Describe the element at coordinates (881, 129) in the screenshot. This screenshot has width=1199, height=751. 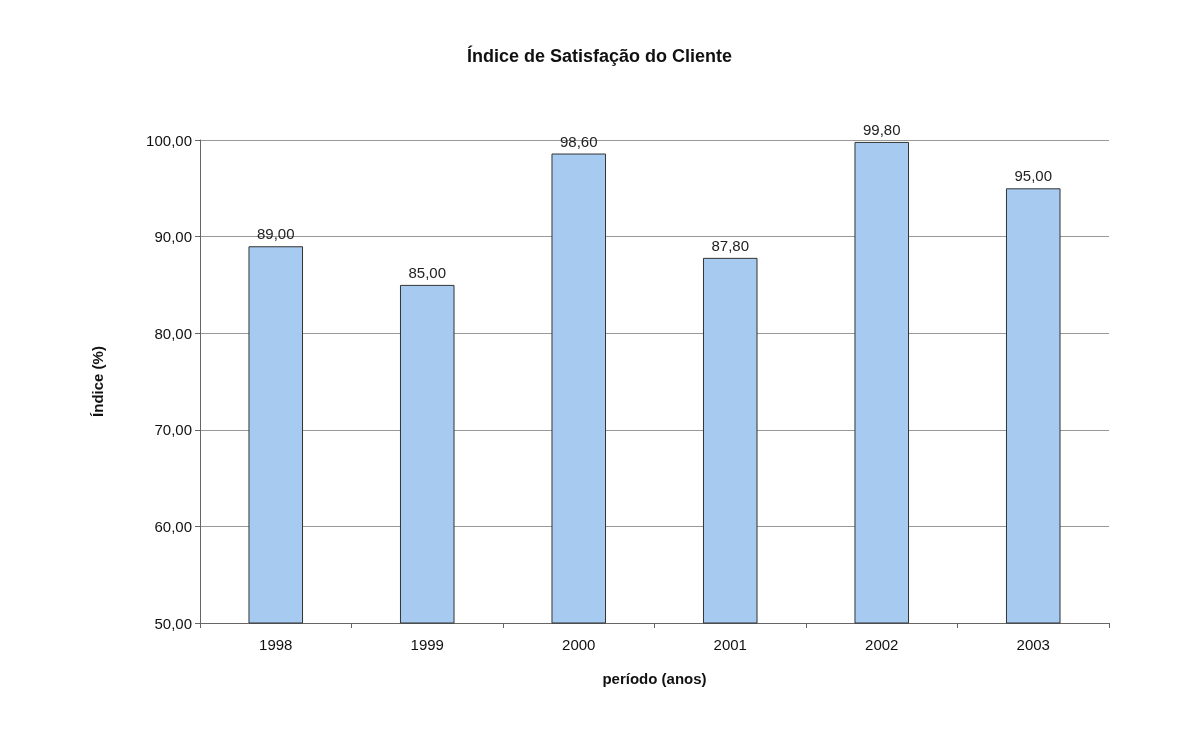
I see `data-label: 99,80` at that location.